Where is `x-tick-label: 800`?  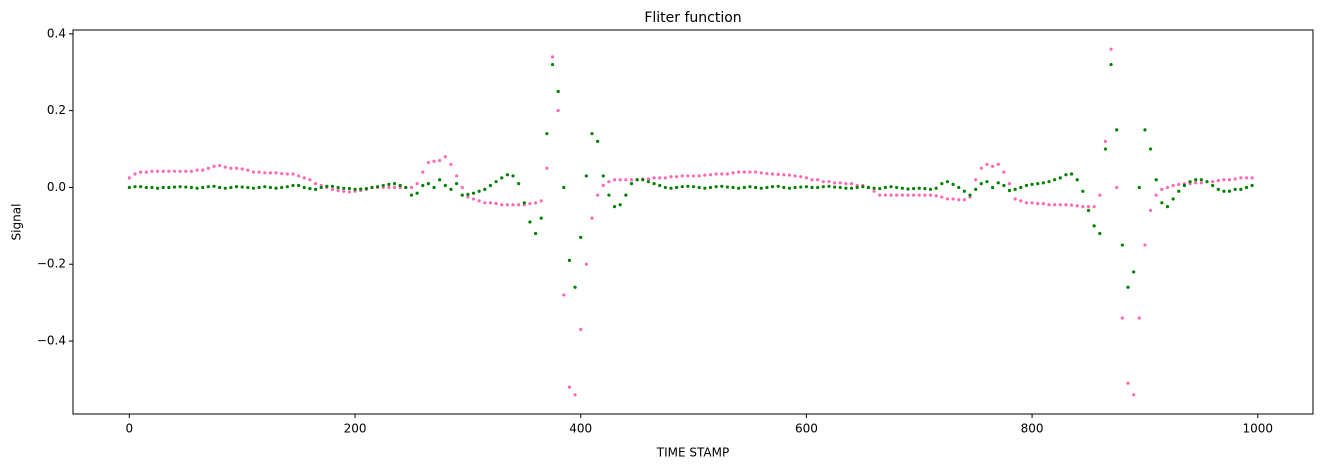
x-tick-label: 800 is located at coordinates (1032, 429).